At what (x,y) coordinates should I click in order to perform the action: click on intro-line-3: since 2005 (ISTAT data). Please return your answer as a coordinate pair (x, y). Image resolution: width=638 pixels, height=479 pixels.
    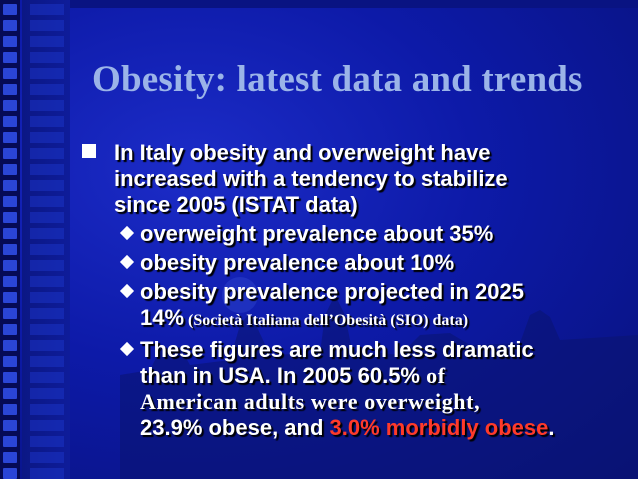
    Looking at the image, I should click on (236, 204).